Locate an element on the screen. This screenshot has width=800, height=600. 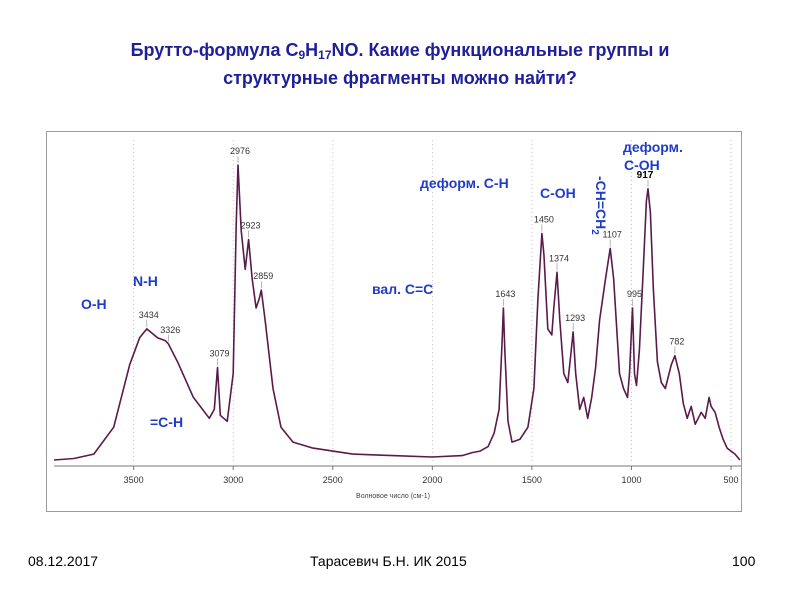
peak-label-1643: 1643 is located at coordinates (505, 294).